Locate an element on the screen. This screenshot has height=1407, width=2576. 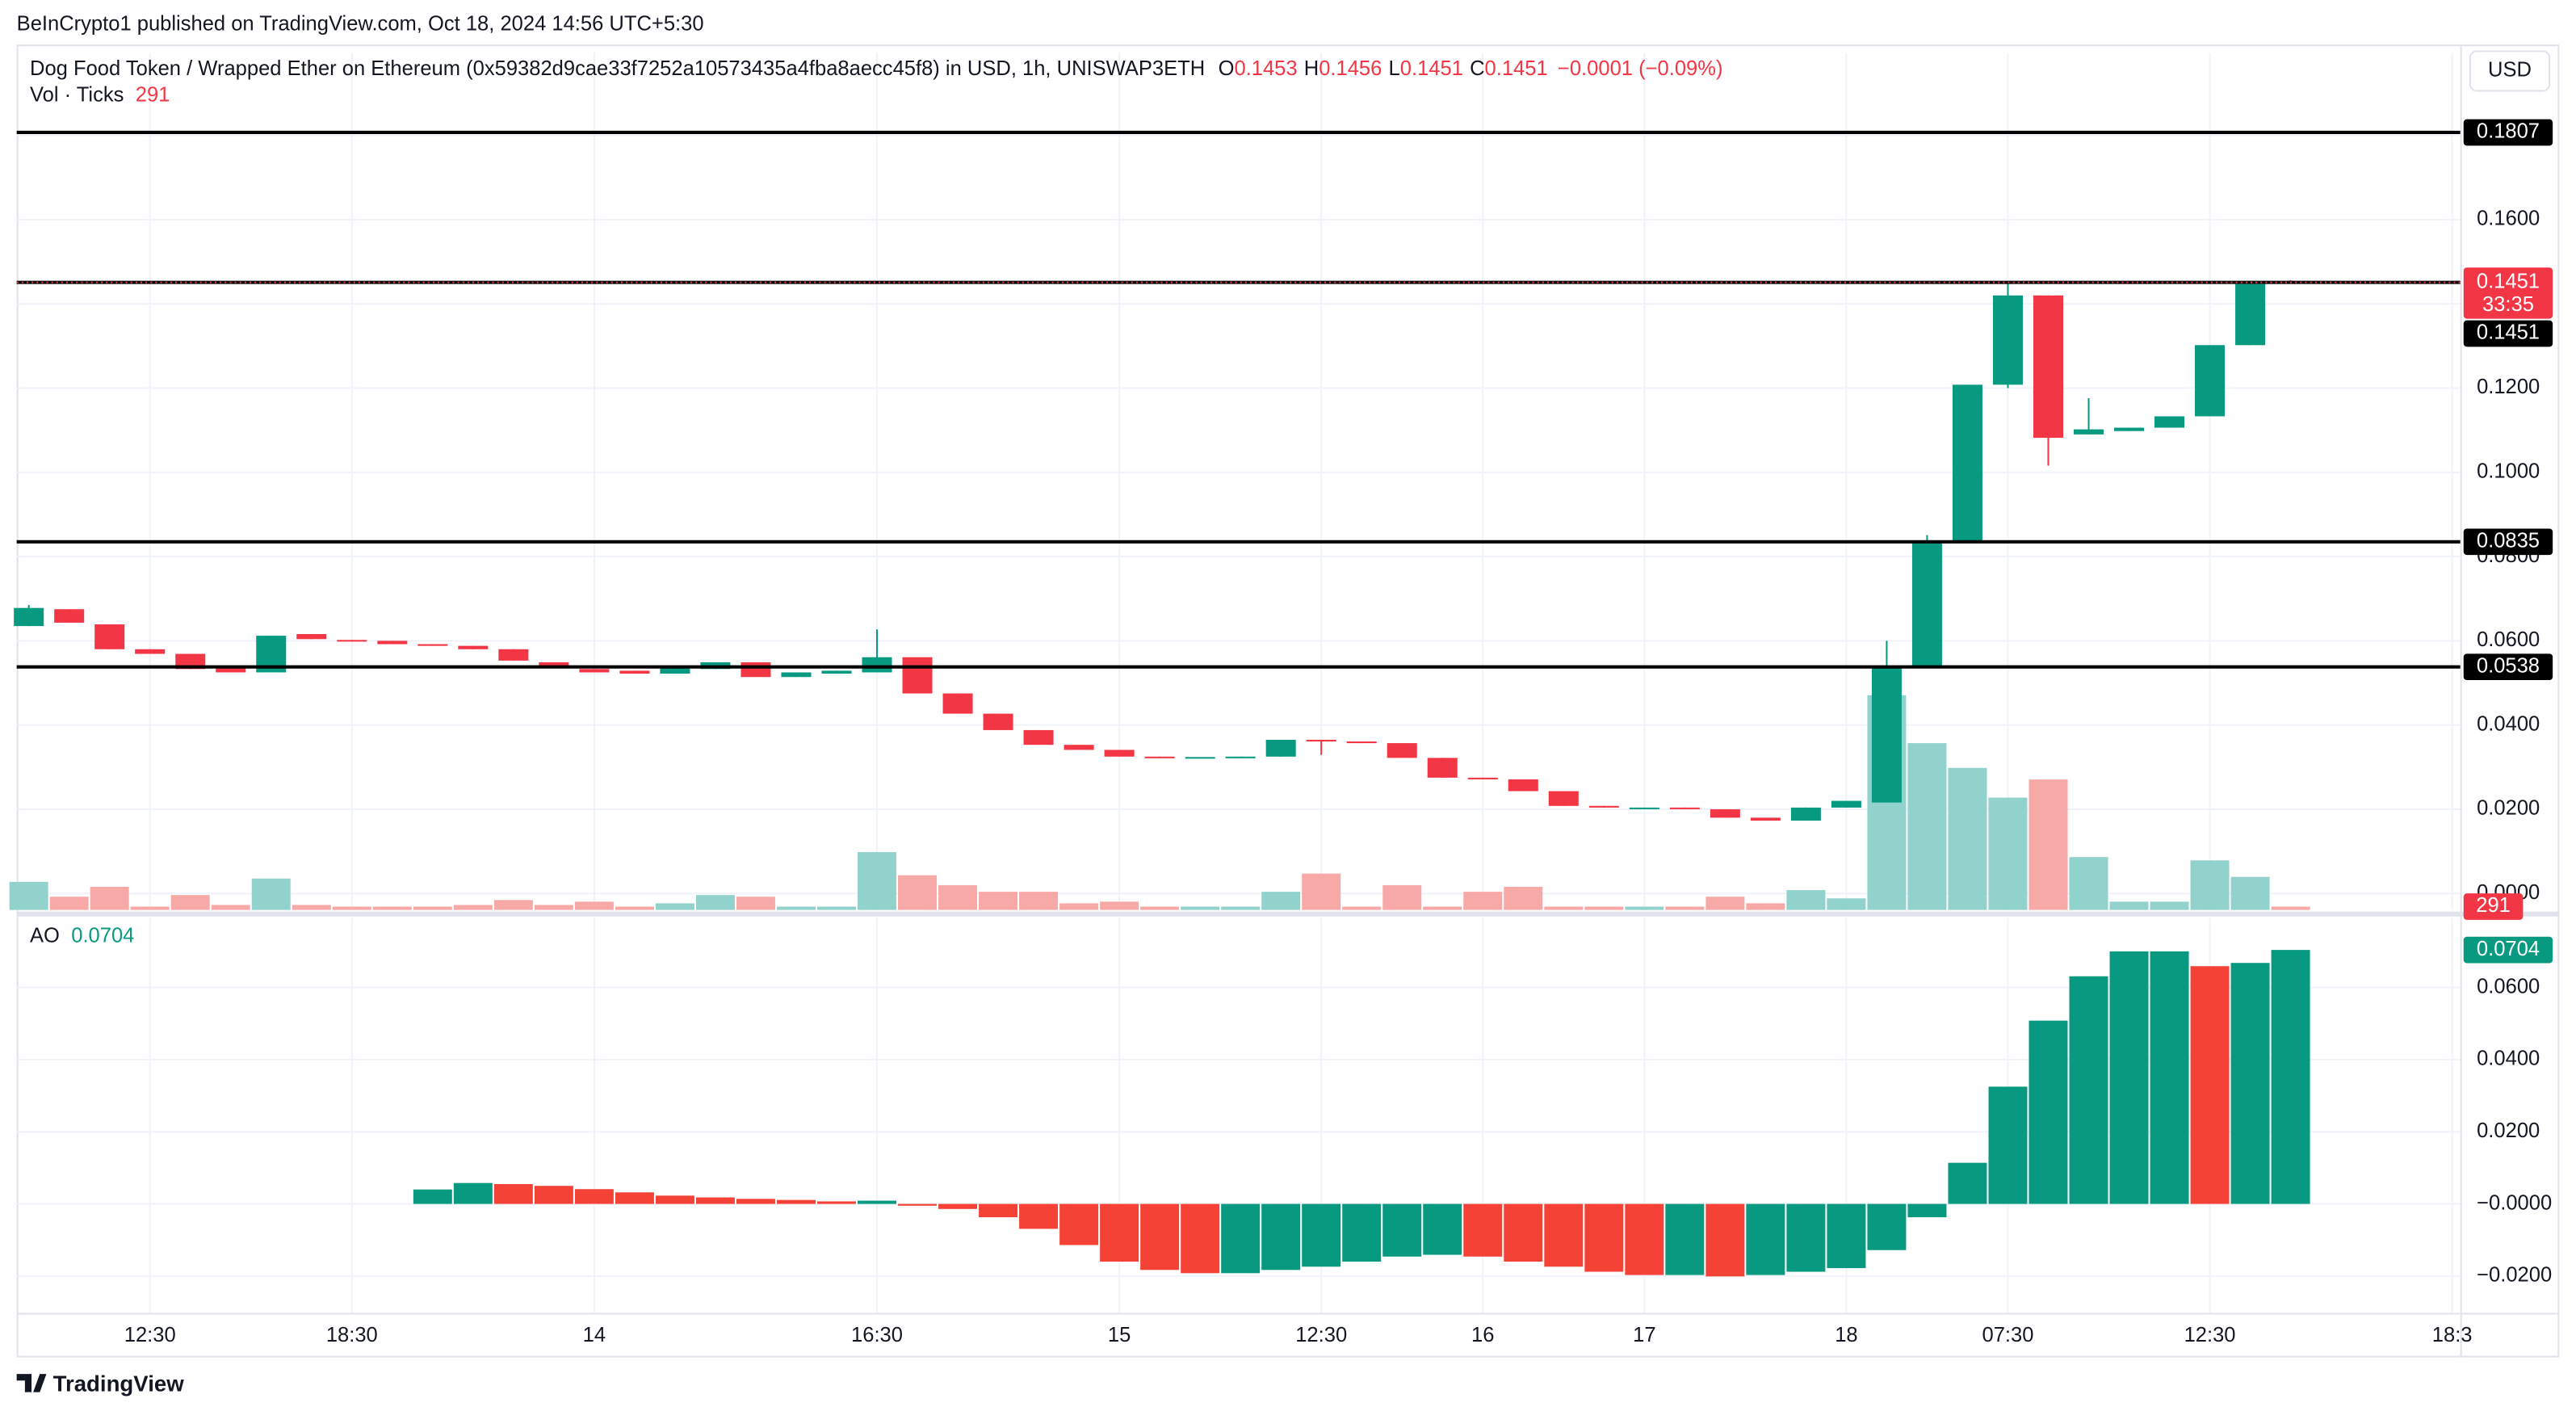
countdown: 33:35 is located at coordinates (2508, 304).